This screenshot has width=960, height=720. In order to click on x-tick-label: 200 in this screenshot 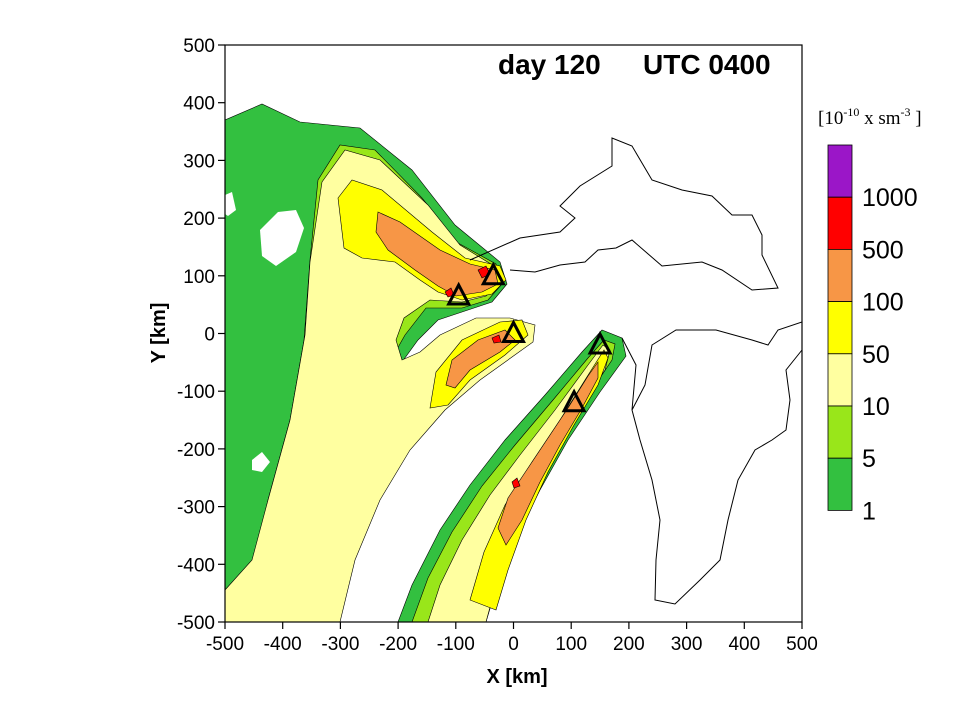, I will do `click(629, 644)`.